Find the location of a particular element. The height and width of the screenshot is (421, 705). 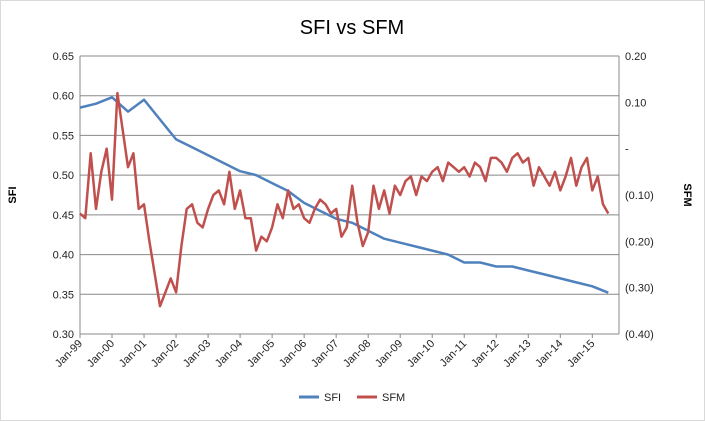

y-right-tick-label: (0.10) is located at coordinates (639, 196).